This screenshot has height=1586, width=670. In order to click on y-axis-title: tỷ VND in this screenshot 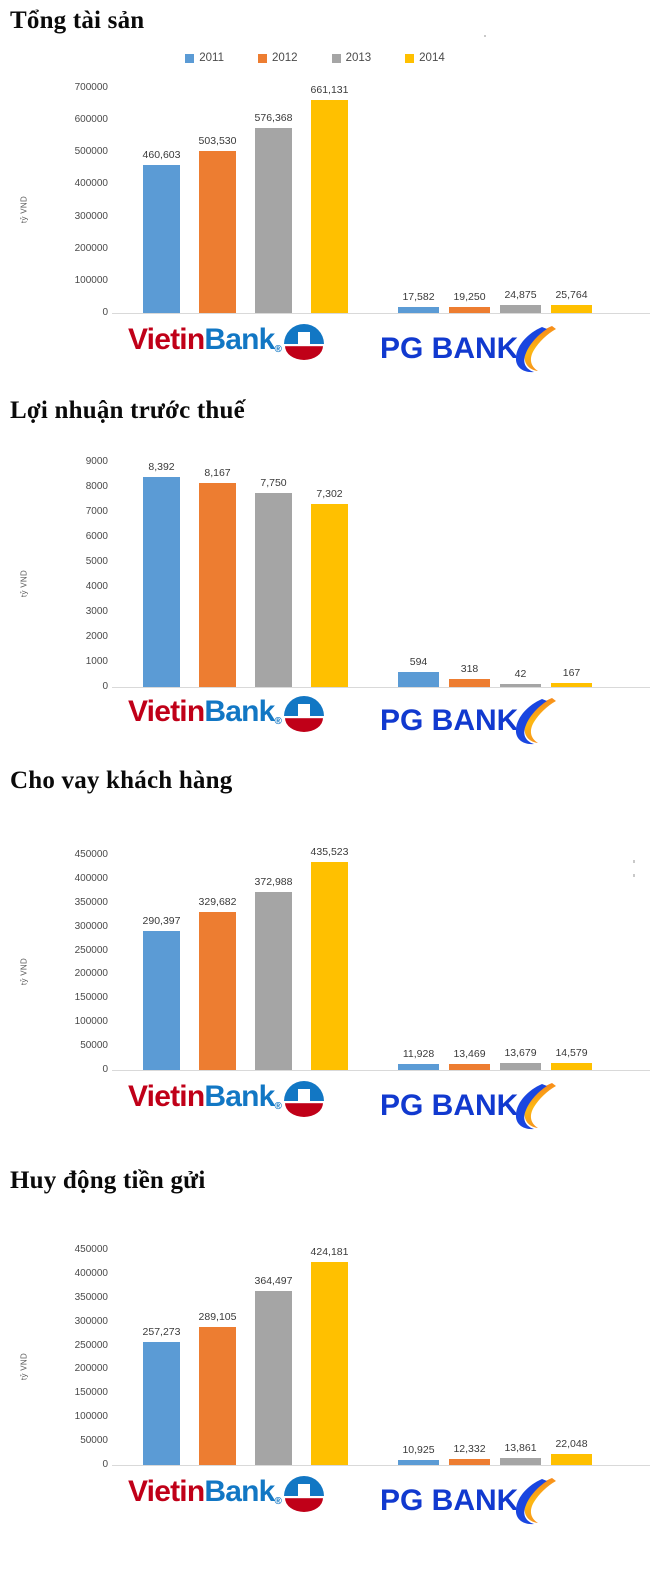, I will do `click(24, 1366)`.